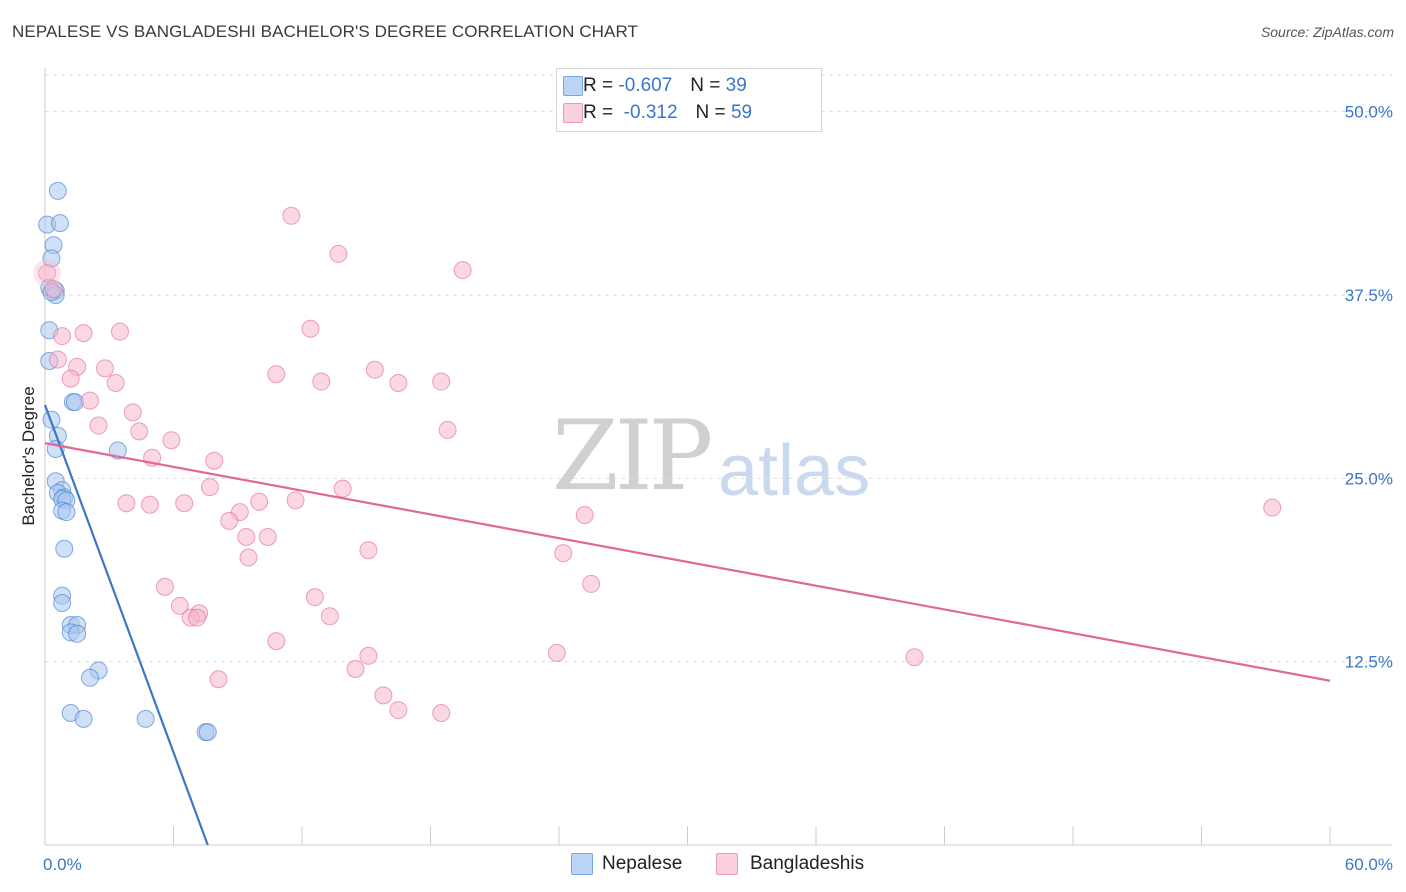  I want to click on watermark-atlas: atlas, so click(794, 471).